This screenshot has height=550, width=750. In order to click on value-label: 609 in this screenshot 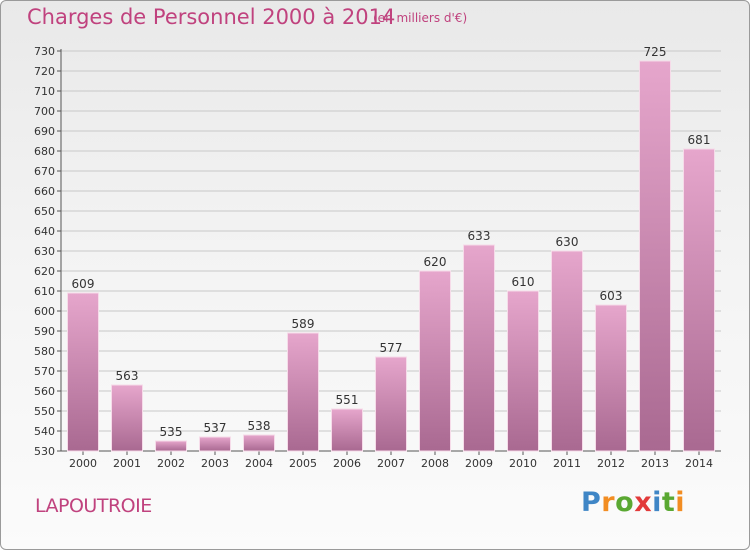, I will do `click(83, 284)`.